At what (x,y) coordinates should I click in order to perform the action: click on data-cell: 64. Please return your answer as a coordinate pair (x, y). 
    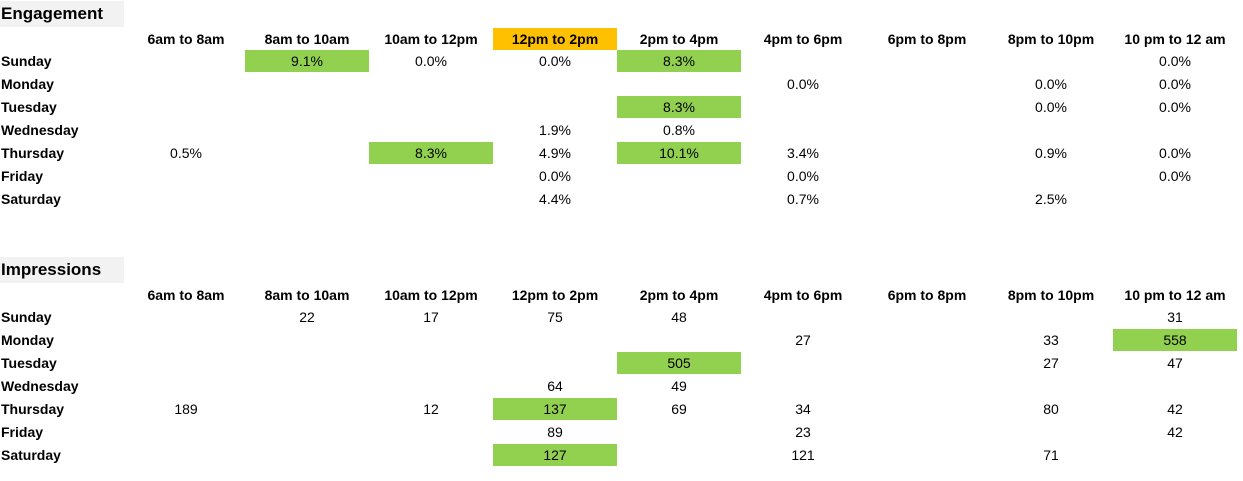
    Looking at the image, I should click on (555, 386).